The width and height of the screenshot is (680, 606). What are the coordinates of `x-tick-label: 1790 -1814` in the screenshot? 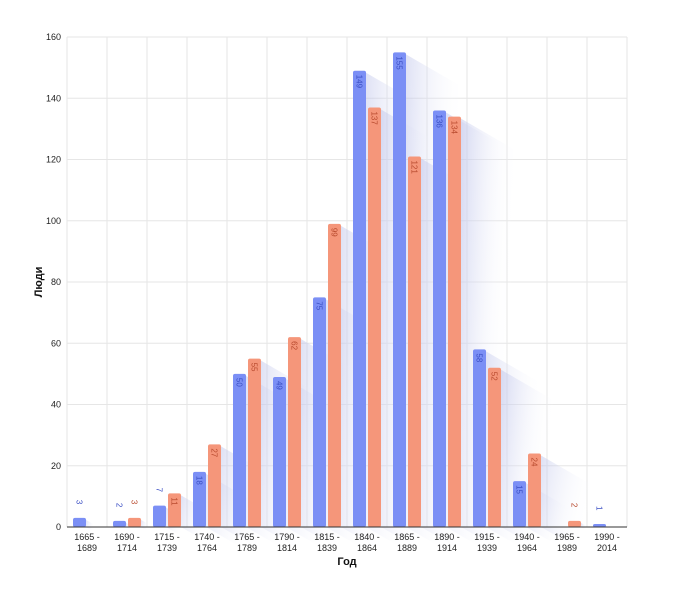 It's located at (287, 542).